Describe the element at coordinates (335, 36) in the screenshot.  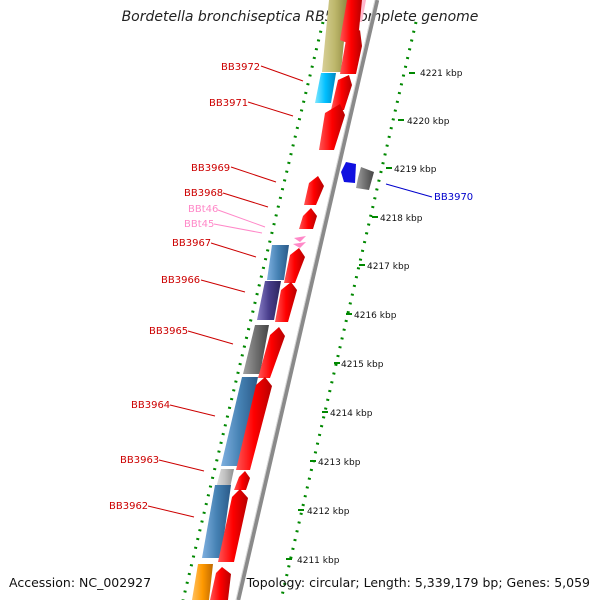
I see `cog-block-olive` at that location.